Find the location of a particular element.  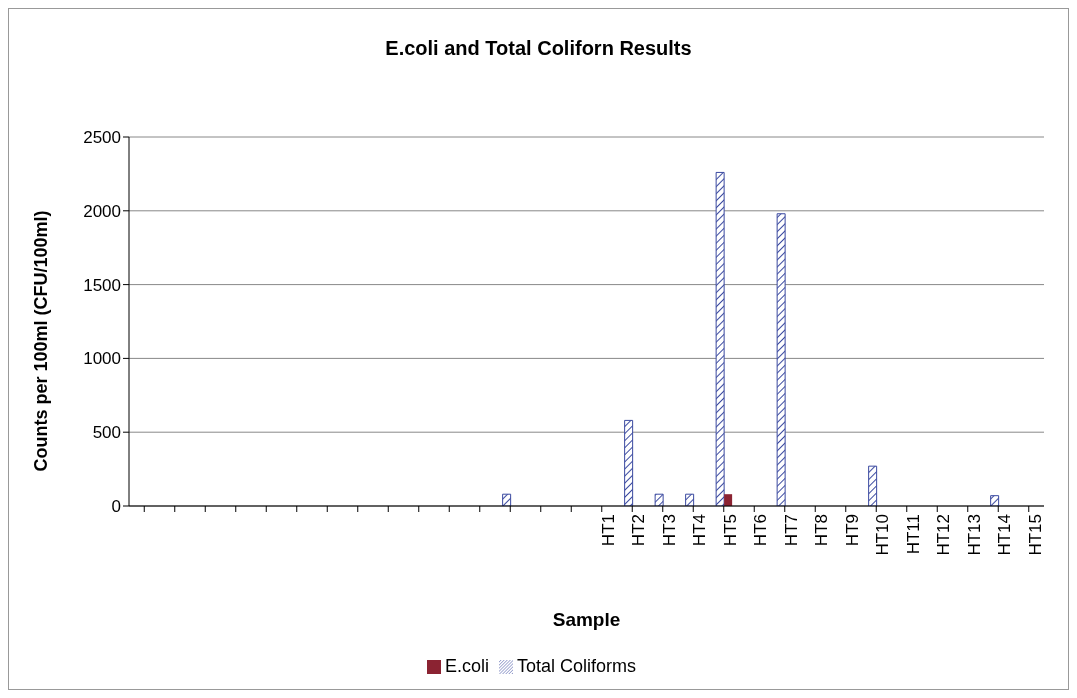

y-tick-label: 2500 is located at coordinates (102, 138).